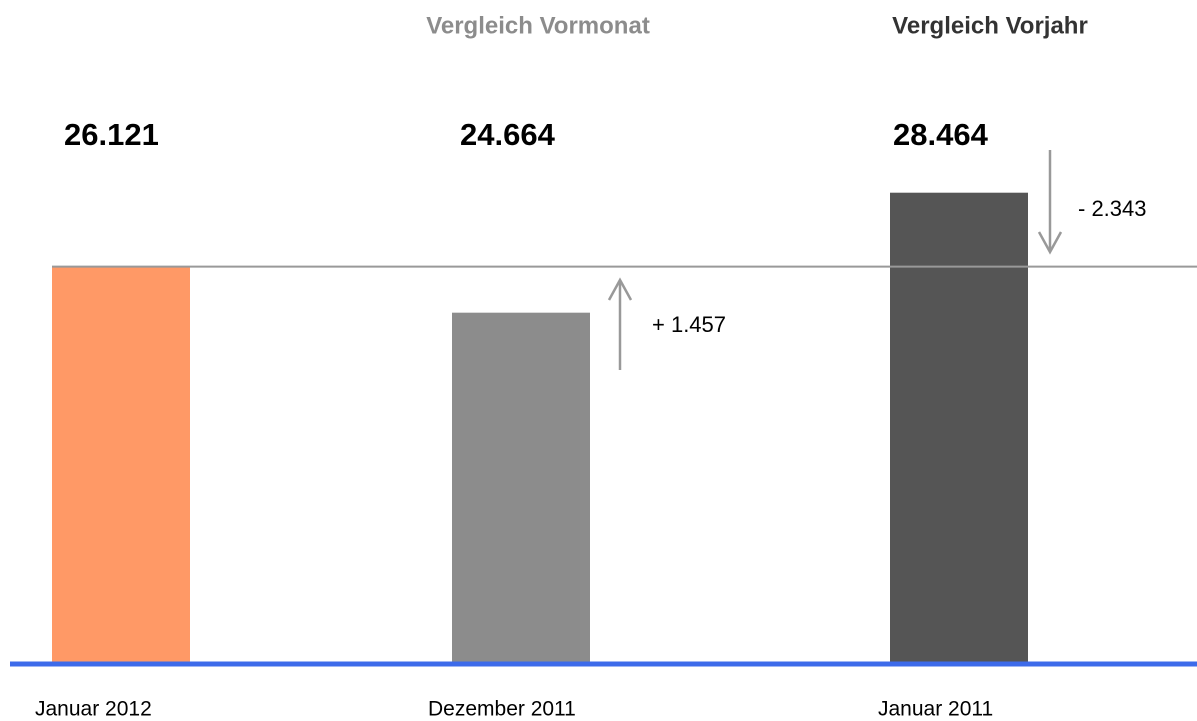 This screenshot has height=721, width=1197. What do you see at coordinates (935, 709) in the screenshot?
I see `x-tick-label: Januar 2011` at bounding box center [935, 709].